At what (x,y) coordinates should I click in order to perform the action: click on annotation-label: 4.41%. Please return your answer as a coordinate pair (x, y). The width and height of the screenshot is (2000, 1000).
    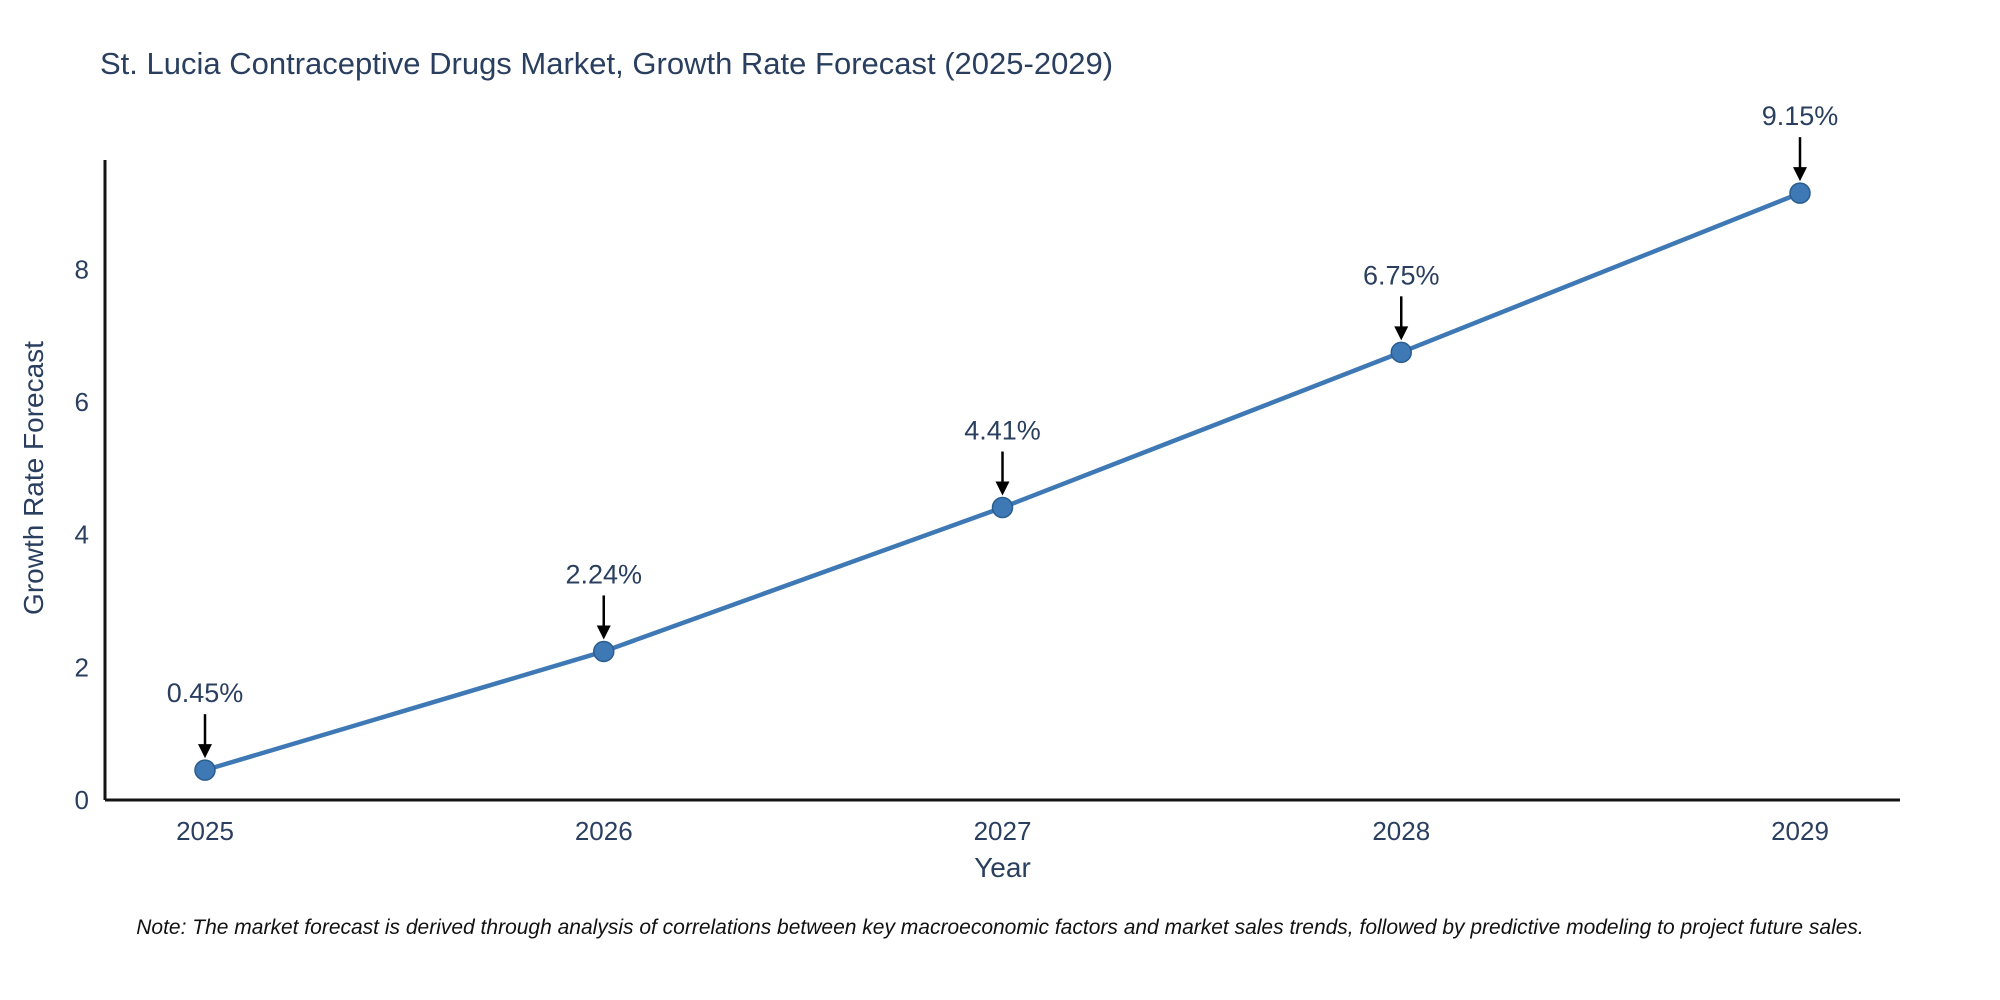
    Looking at the image, I should click on (1002, 431).